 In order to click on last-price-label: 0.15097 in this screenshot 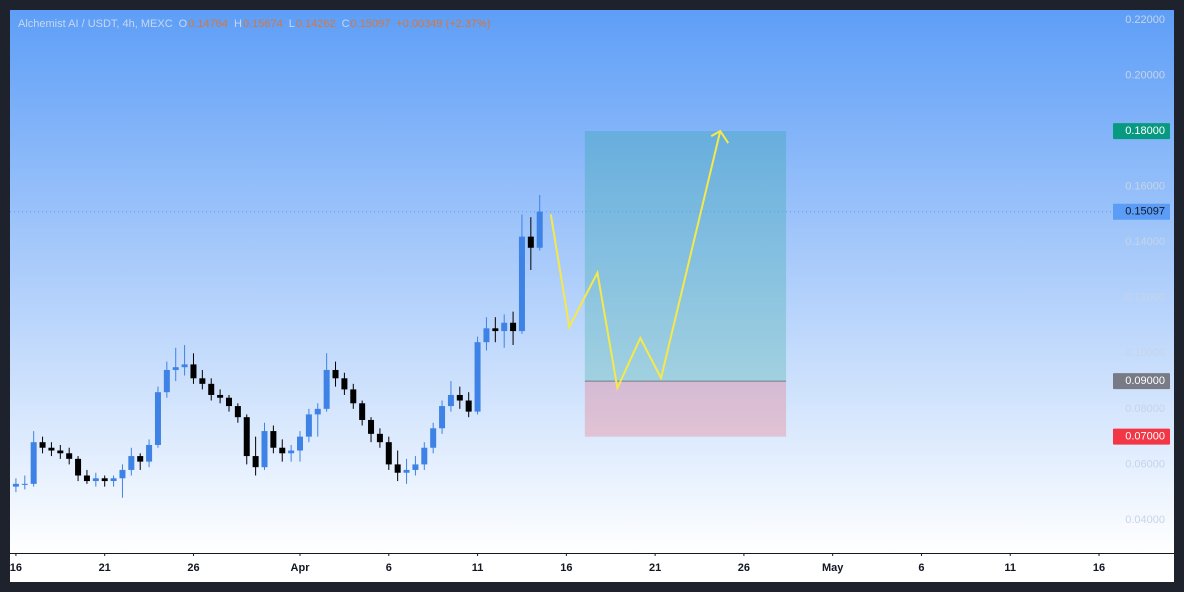, I will do `click(1145, 212)`.